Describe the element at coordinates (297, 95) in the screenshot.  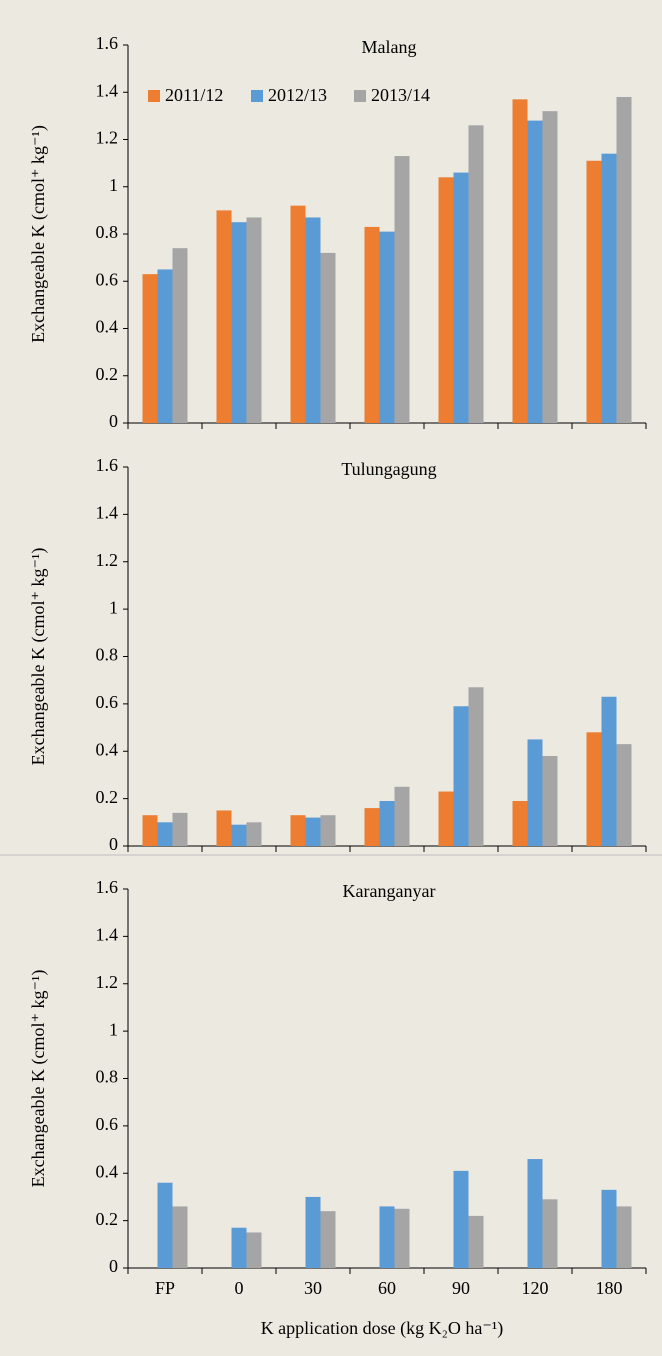
I see `legend-label: 2012/13` at that location.